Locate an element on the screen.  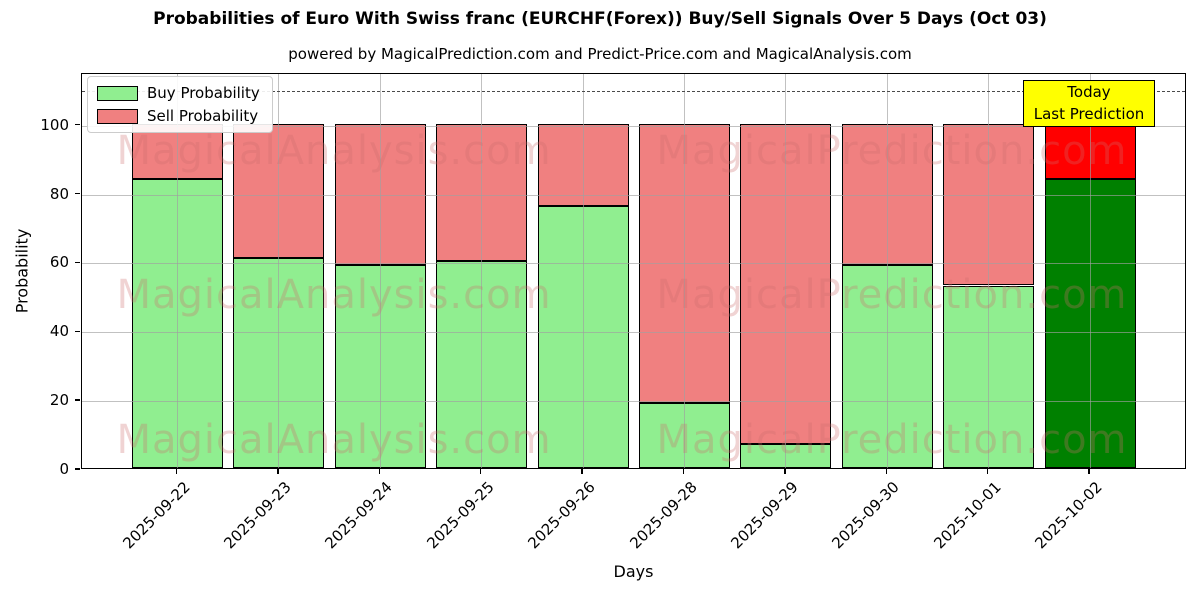
today-annotation-line2: Last Prediction is located at coordinates (1089, 113).